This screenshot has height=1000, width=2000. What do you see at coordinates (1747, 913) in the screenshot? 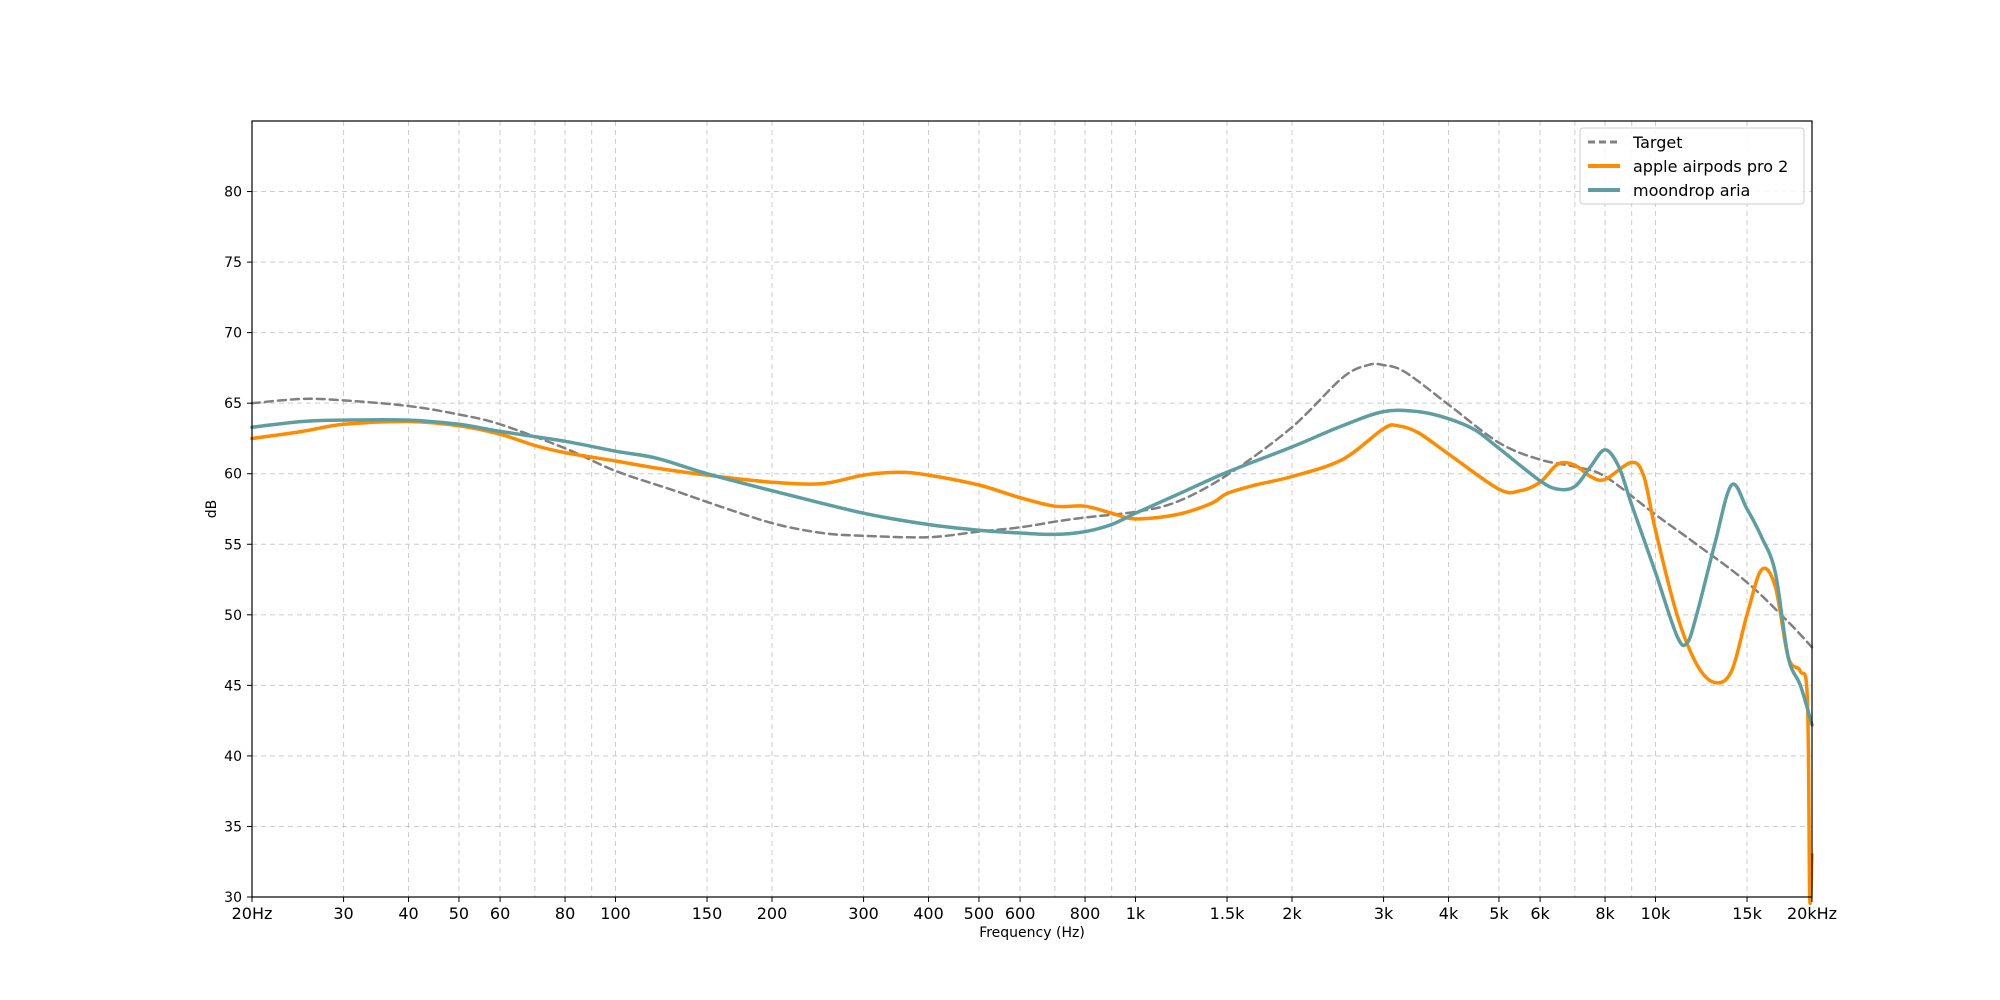
I see `x-tick-label: 15k` at bounding box center [1747, 913].